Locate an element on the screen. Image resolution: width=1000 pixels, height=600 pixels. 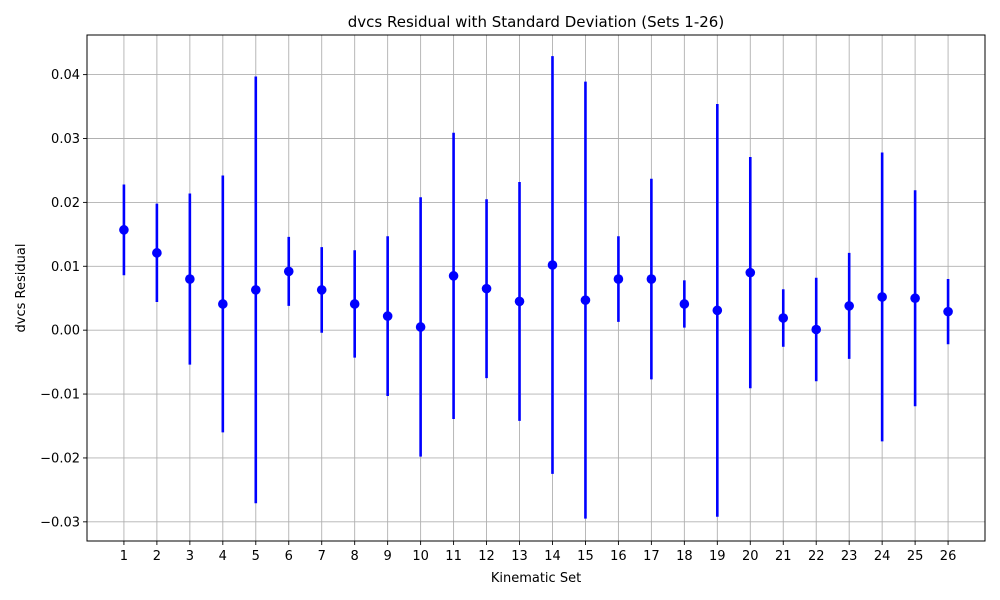
x-tick-label: 16 is located at coordinates (618, 556).